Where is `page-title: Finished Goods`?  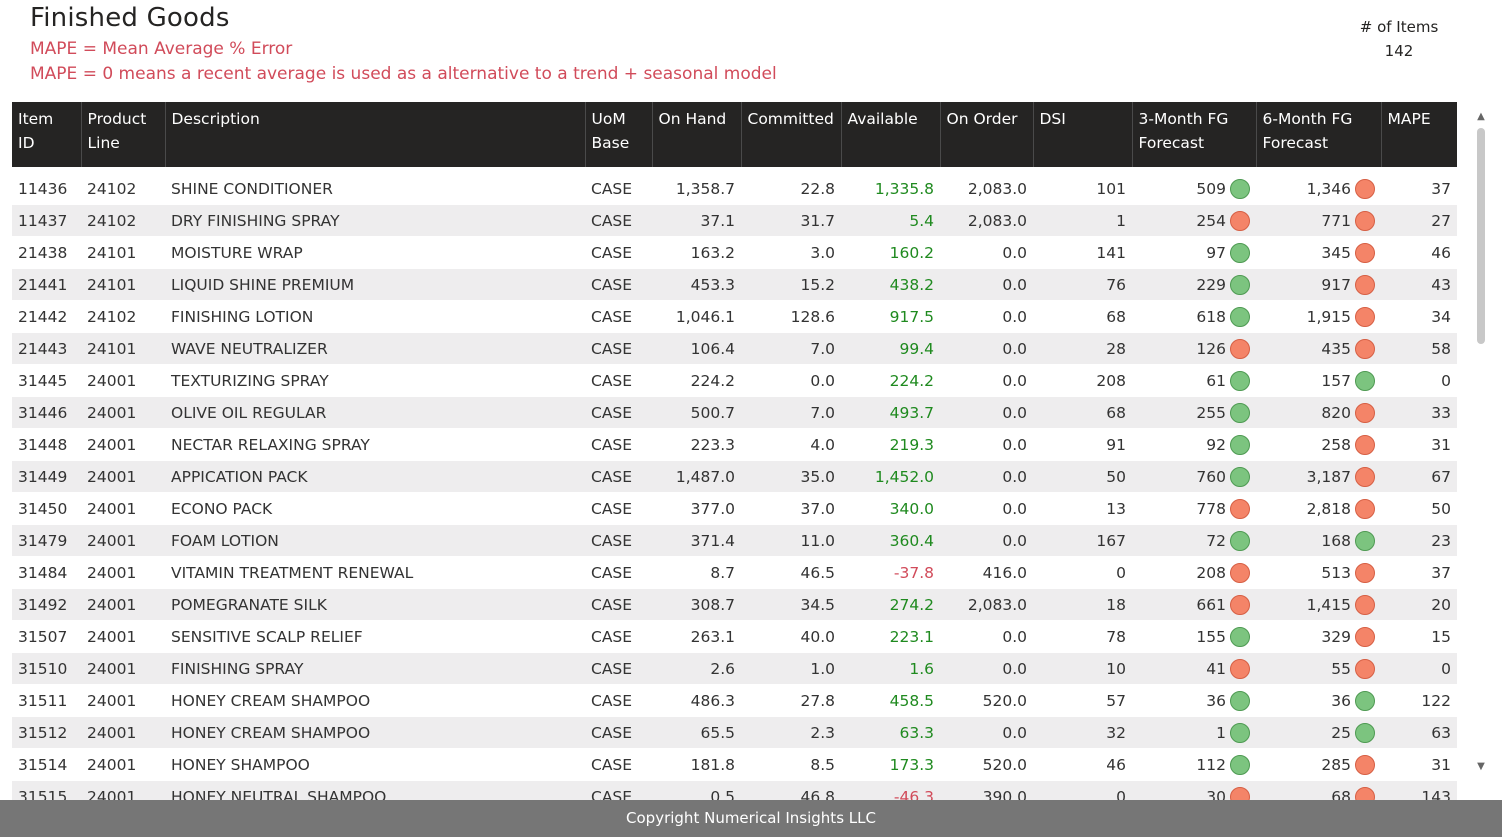 page-title: Finished Goods is located at coordinates (130, 18).